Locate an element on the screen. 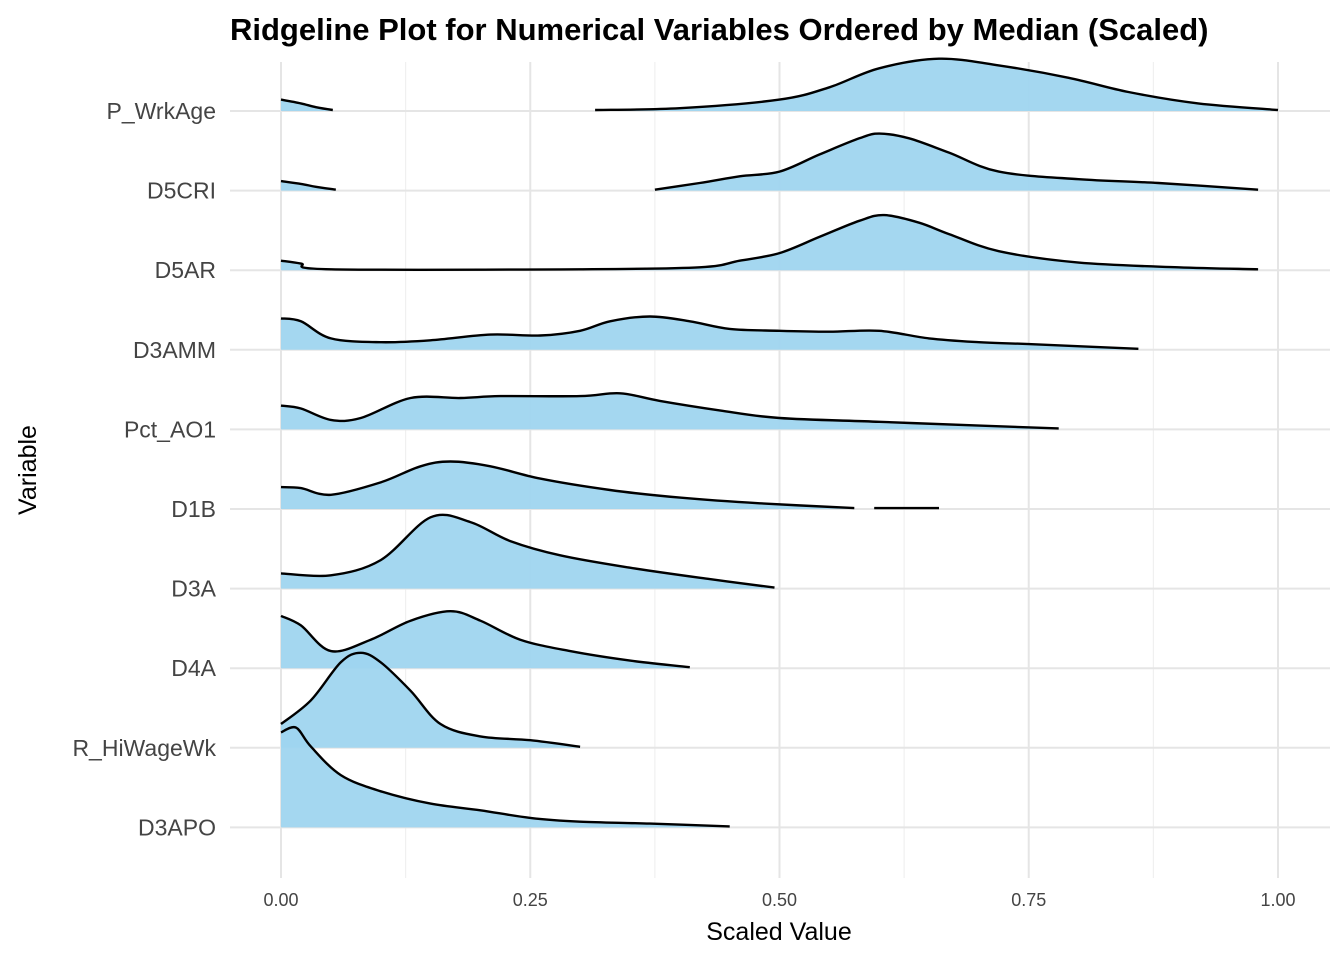 Image resolution: width=1344 pixels, height=960 pixels. ridge-d3amm is located at coordinates (709, 332).